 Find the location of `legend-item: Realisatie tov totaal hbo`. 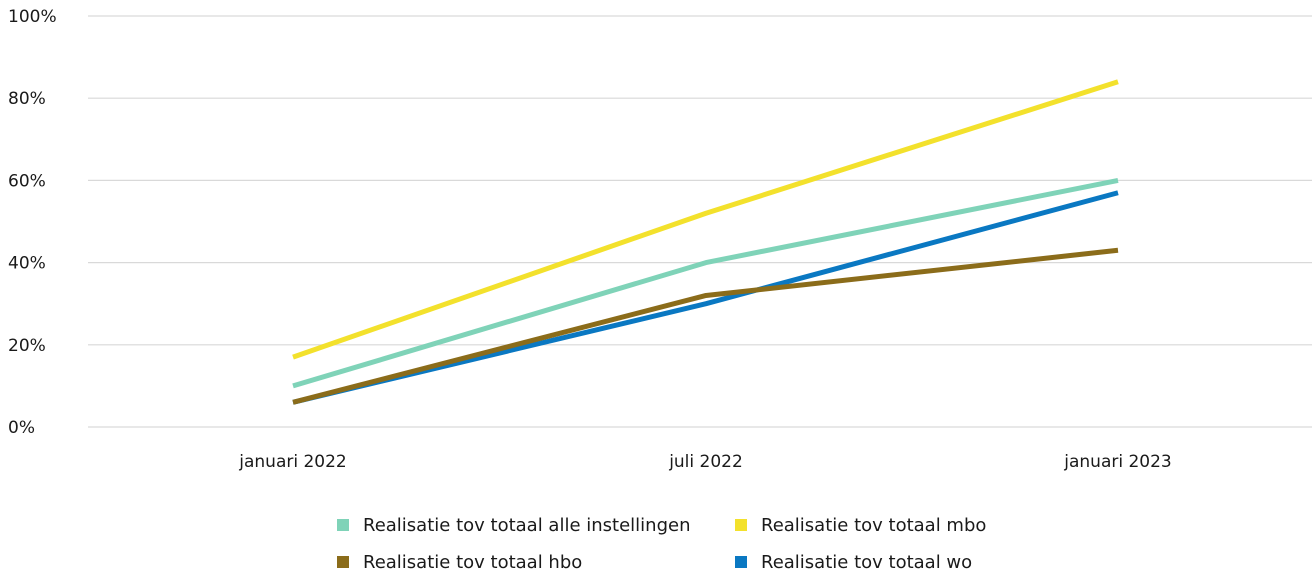

legend-item: Realisatie tov totaal hbo is located at coordinates (459, 562).